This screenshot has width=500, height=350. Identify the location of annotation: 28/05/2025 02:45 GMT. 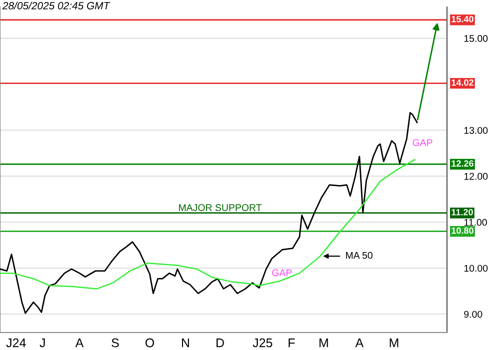
(56, 6).